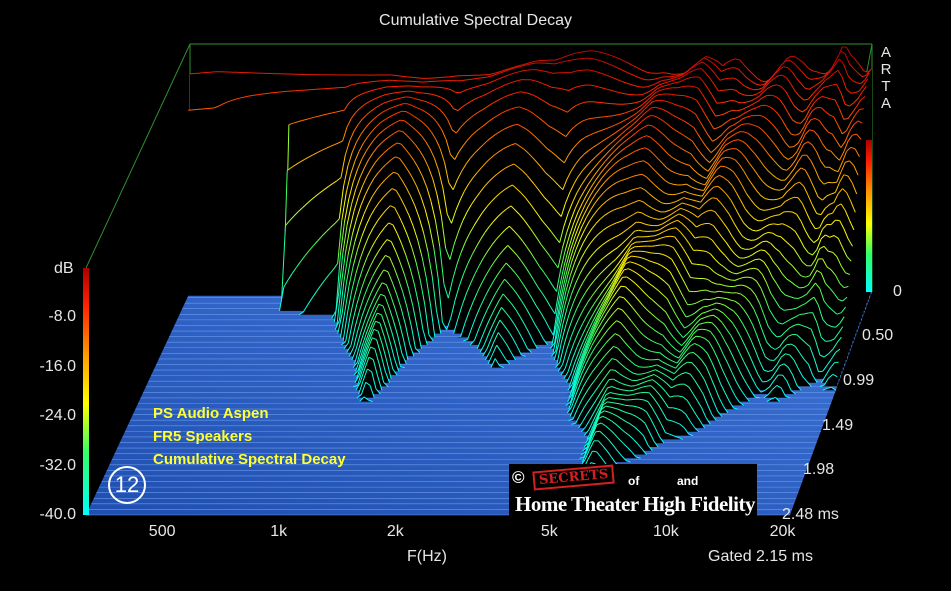 This screenshot has height=591, width=951. What do you see at coordinates (819, 469) in the screenshot?
I see `time-tick-label: 1.98` at bounding box center [819, 469].